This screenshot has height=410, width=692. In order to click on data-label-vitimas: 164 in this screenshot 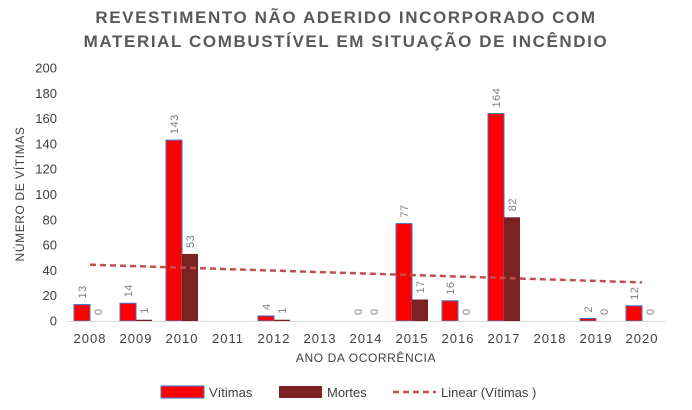, I will do `click(497, 98)`.